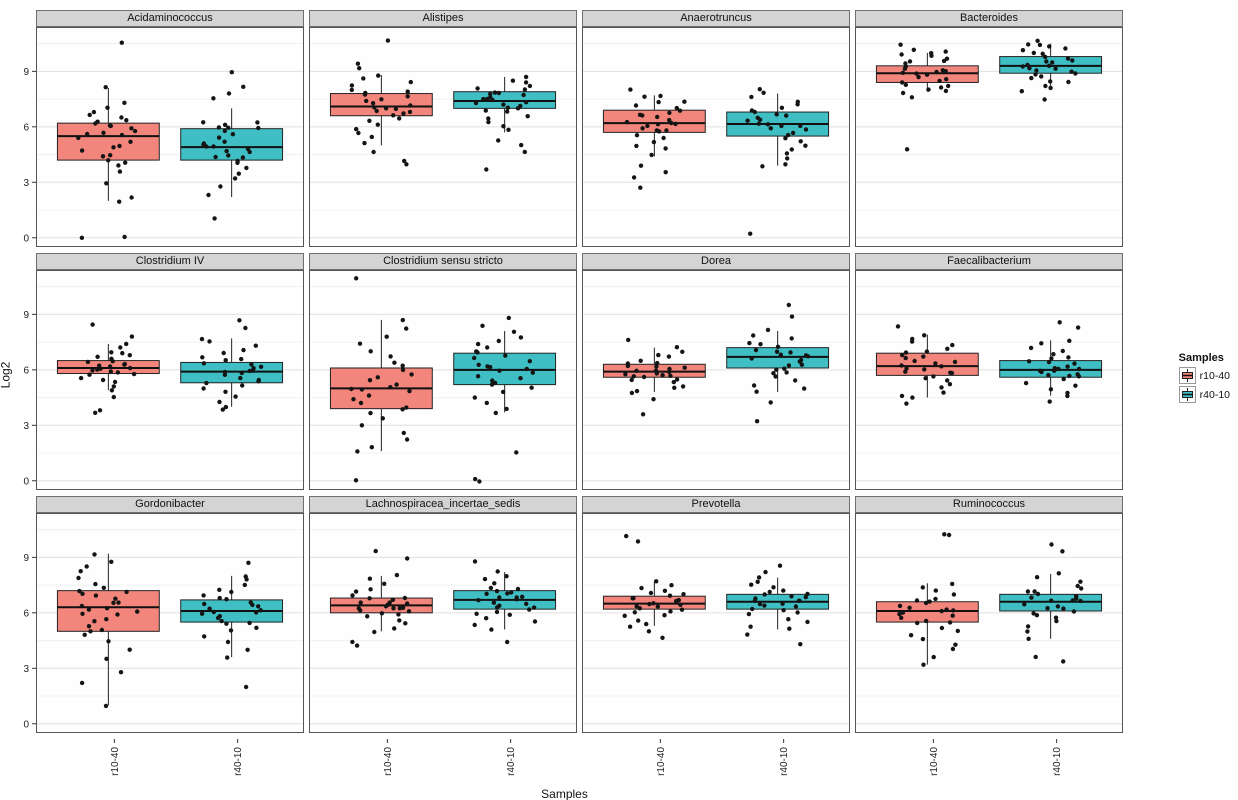  Describe the element at coordinates (989, 504) in the screenshot. I see `facet-title: Ruminococcus` at that location.